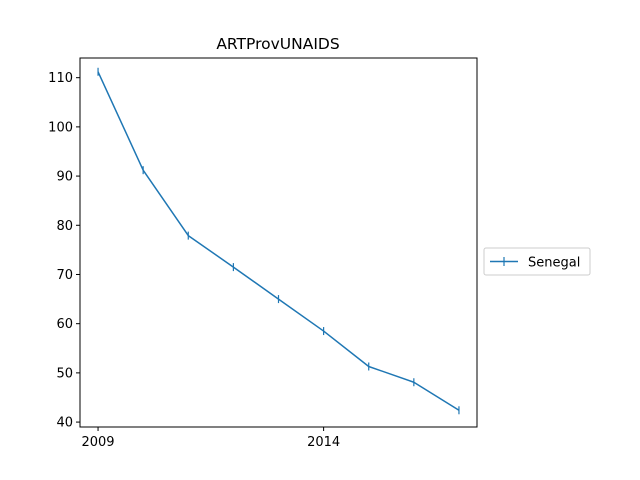  What do you see at coordinates (64, 226) in the screenshot?
I see `y-tick-label: 80` at bounding box center [64, 226].